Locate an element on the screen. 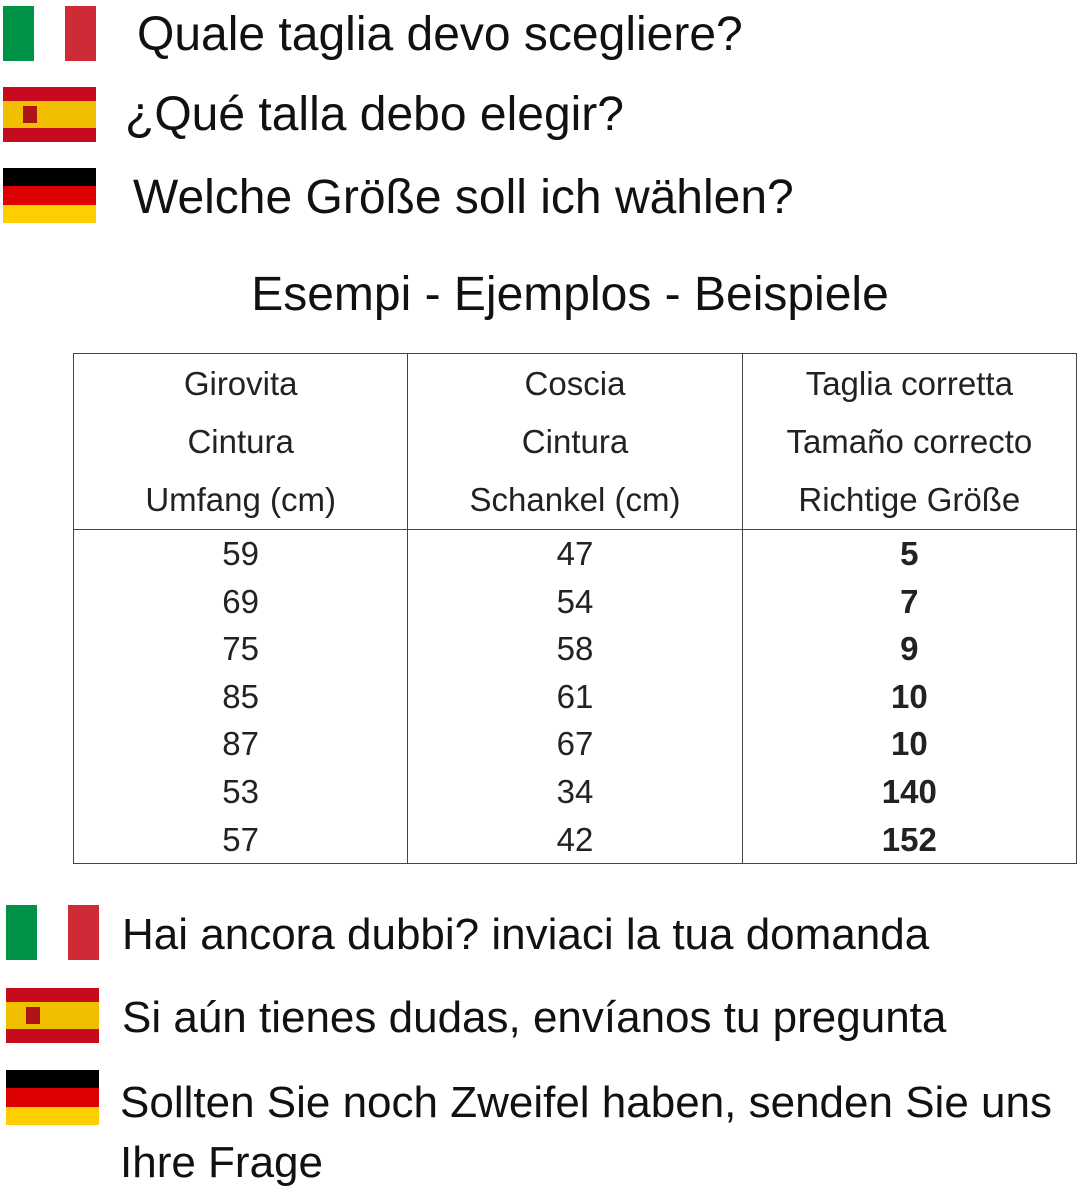 The height and width of the screenshot is (1193, 1080). table-cell: 87 is located at coordinates (240, 744).